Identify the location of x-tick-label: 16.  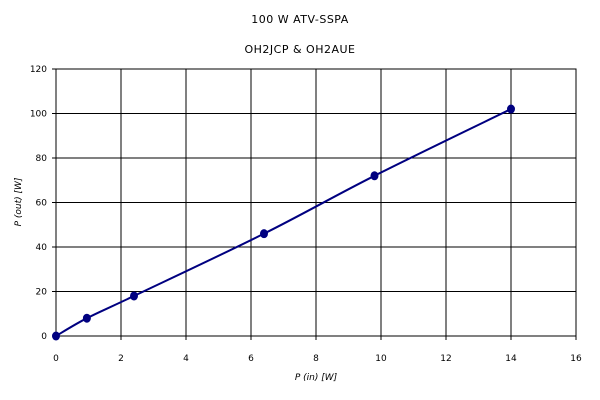
(576, 359).